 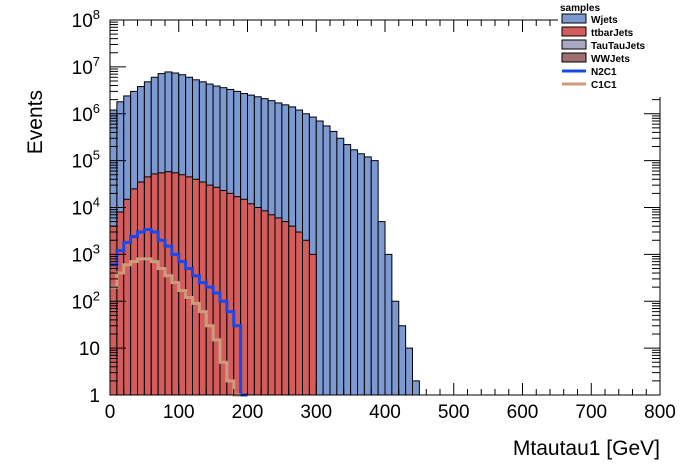 I want to click on x-tick-label-2: 200, so click(x=248, y=412).